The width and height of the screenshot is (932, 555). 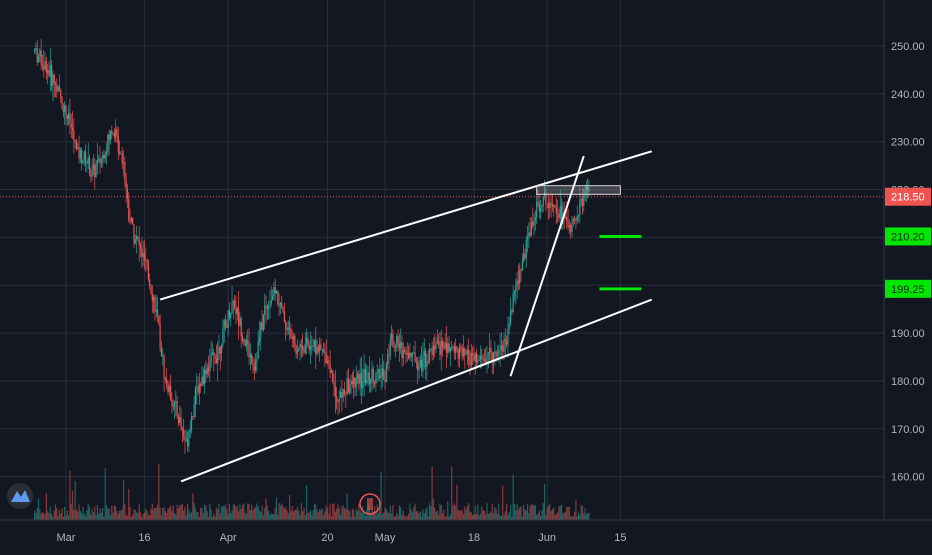 I want to click on y-tick-label: 180.00, so click(x=908, y=382).